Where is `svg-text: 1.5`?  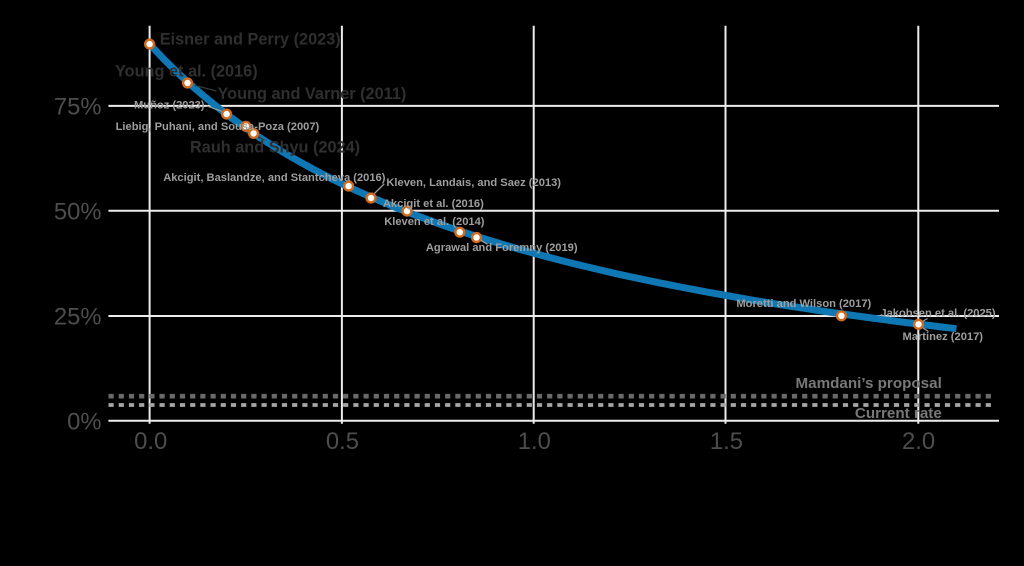
svg-text: 1.5 is located at coordinates (726, 441).